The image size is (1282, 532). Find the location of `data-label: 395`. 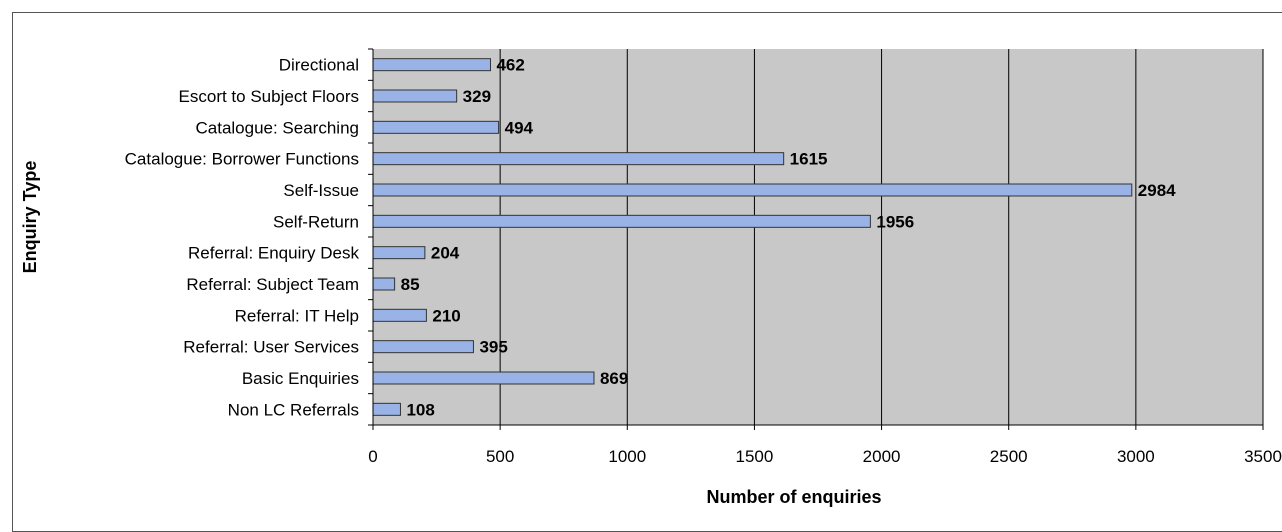

data-label: 395 is located at coordinates (493, 347).